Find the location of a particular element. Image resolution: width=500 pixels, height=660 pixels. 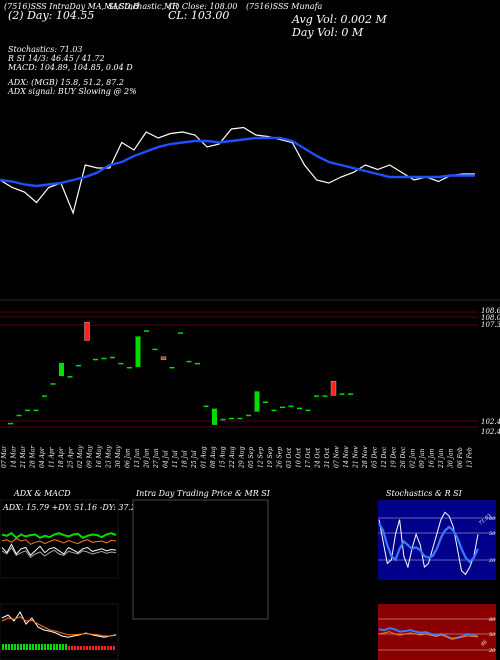

adx-values: ADX: 15.79 +DY: 51.16 -DY: 37.21 is located at coordinates (71, 507).